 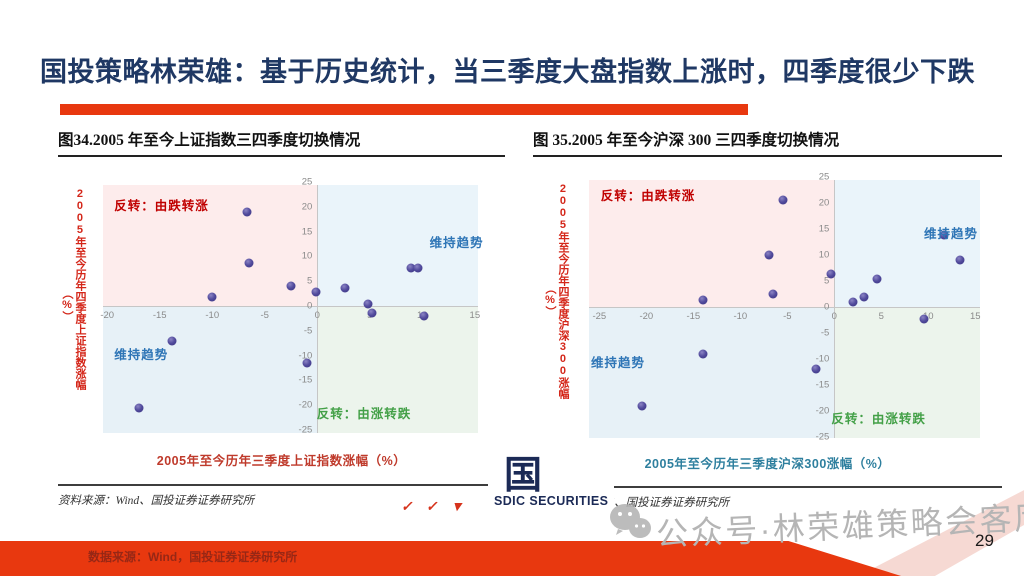 What do you see at coordinates (767, 464) in the screenshot?
I see `x-axis-title: 2005年至今历年三季度沪深300涨幅（%）` at bounding box center [767, 464].